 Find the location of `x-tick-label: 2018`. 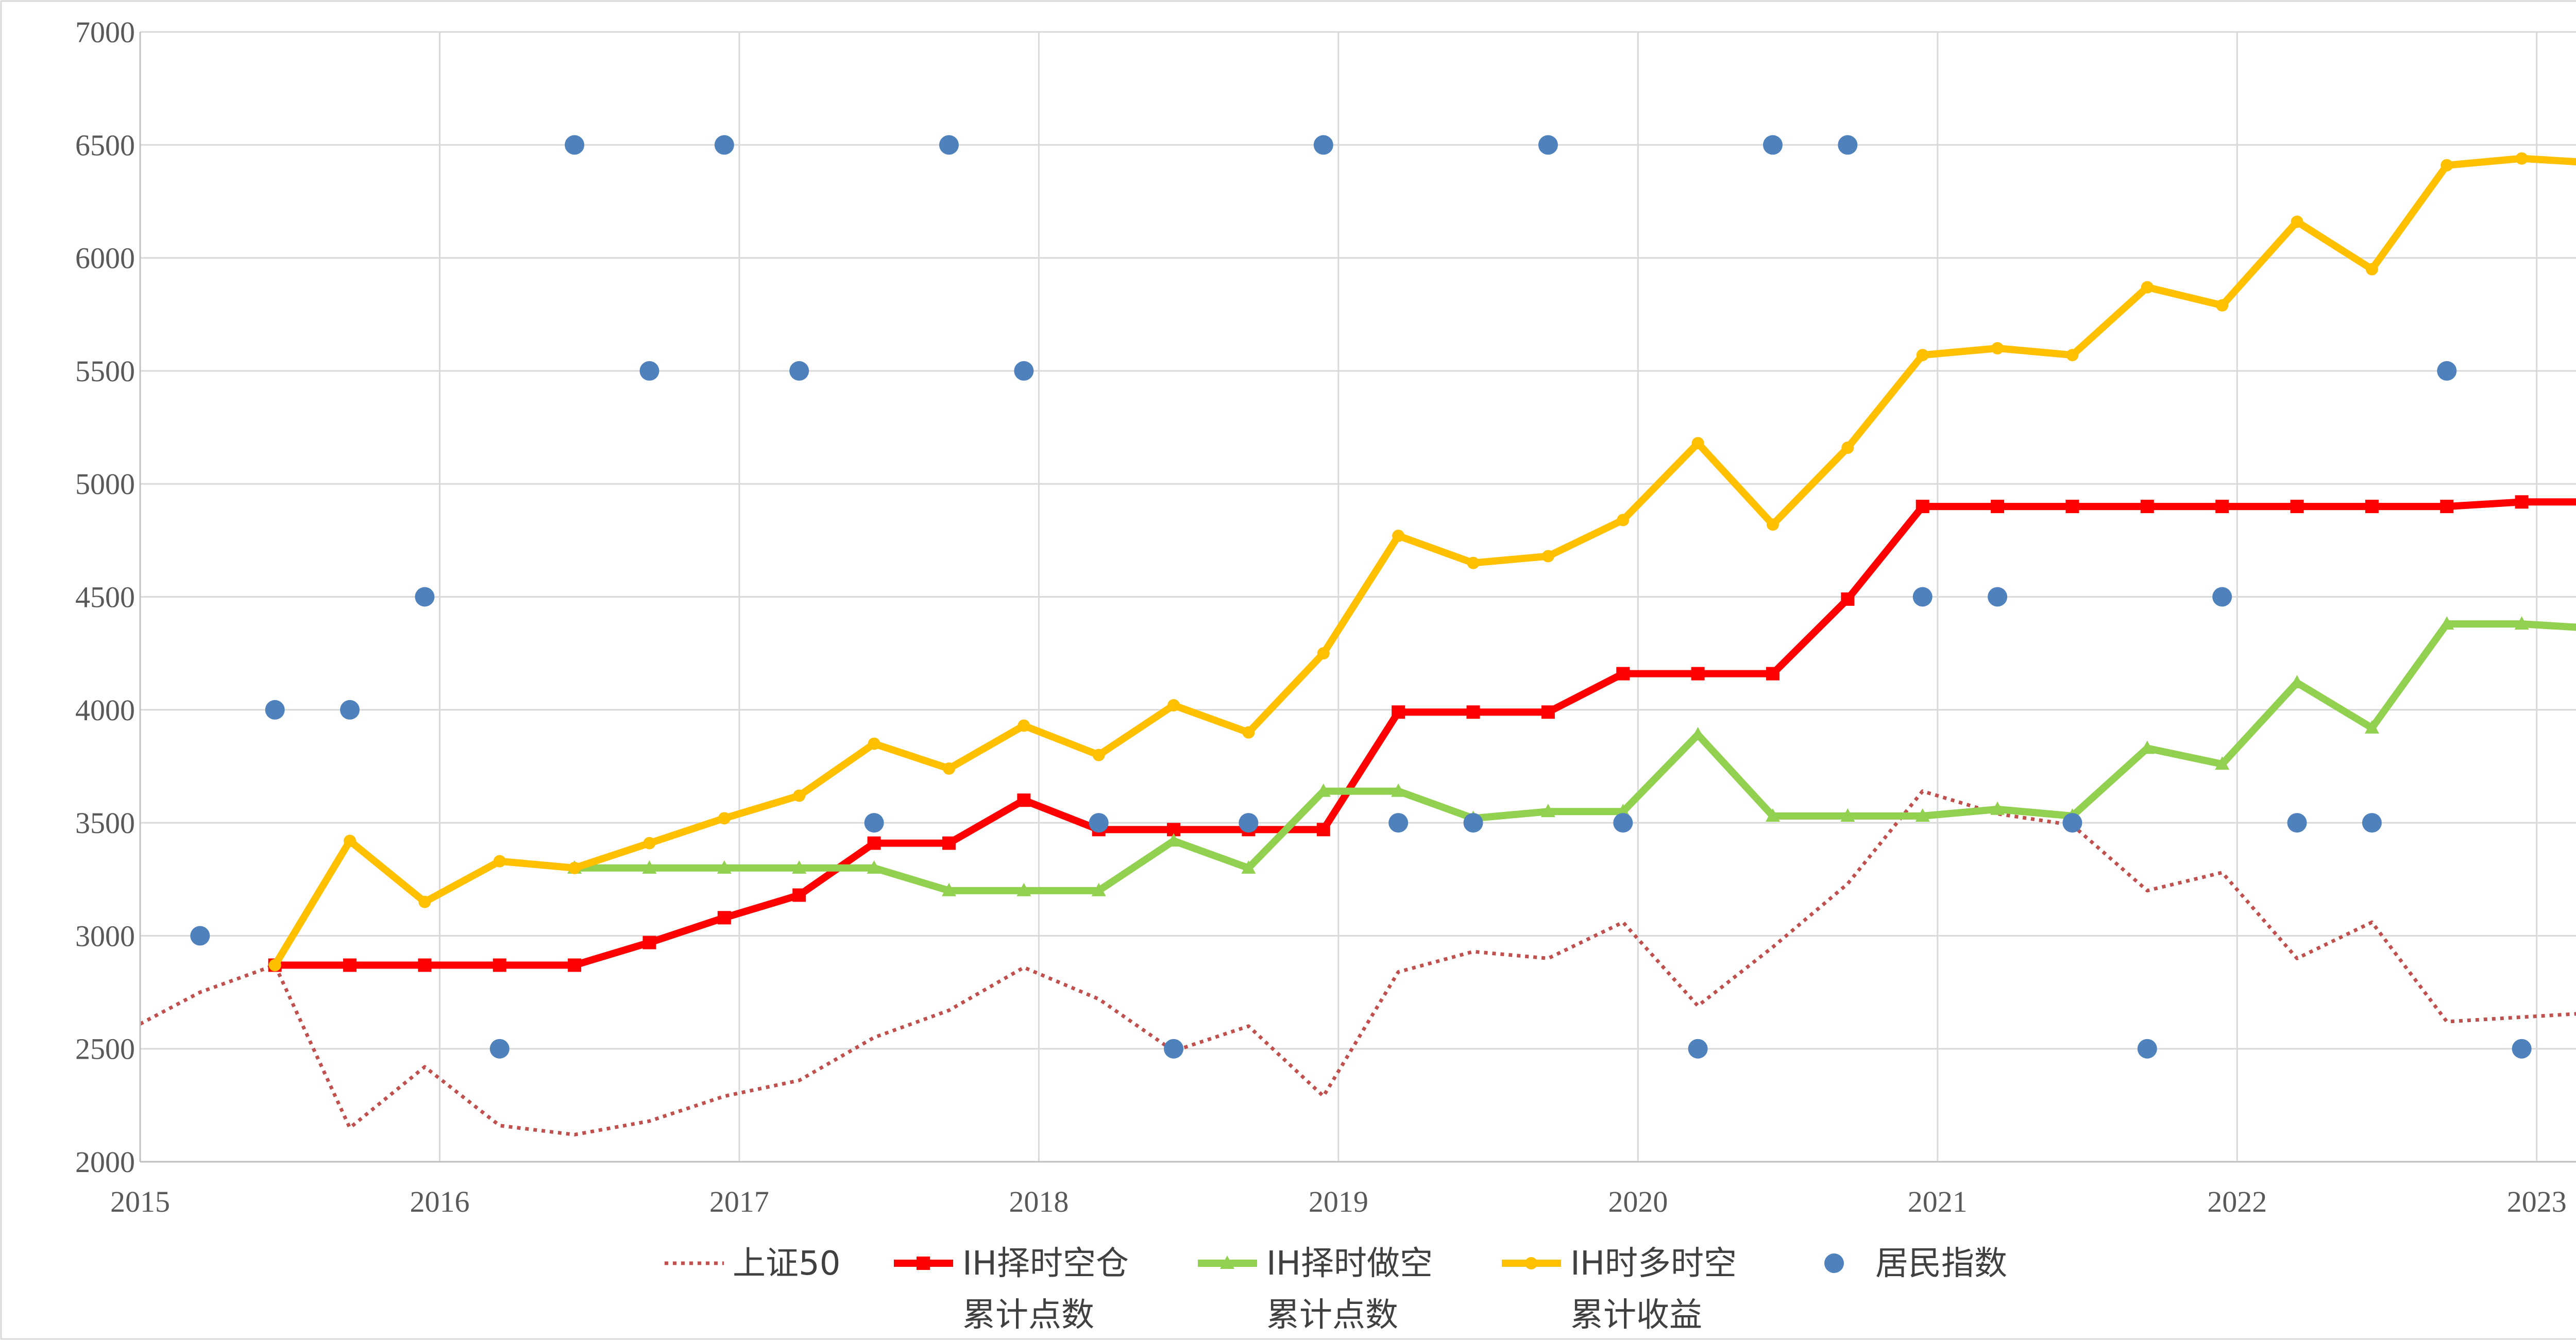

x-tick-label: 2018 is located at coordinates (1039, 1201).